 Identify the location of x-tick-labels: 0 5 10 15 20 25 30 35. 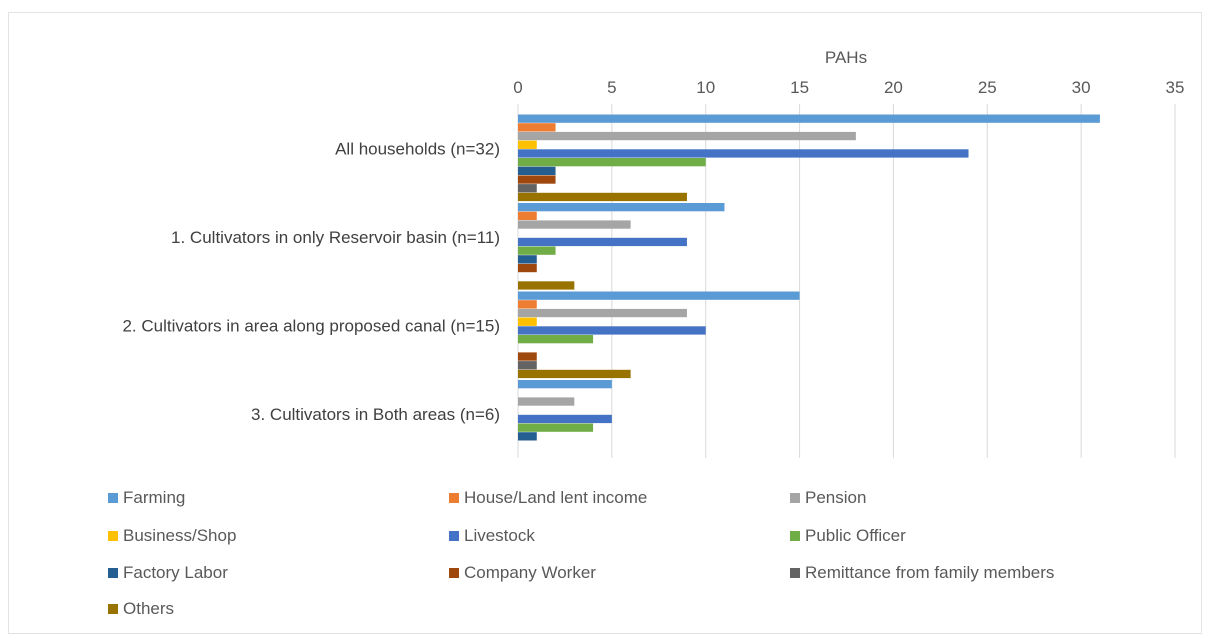
(848, 87).